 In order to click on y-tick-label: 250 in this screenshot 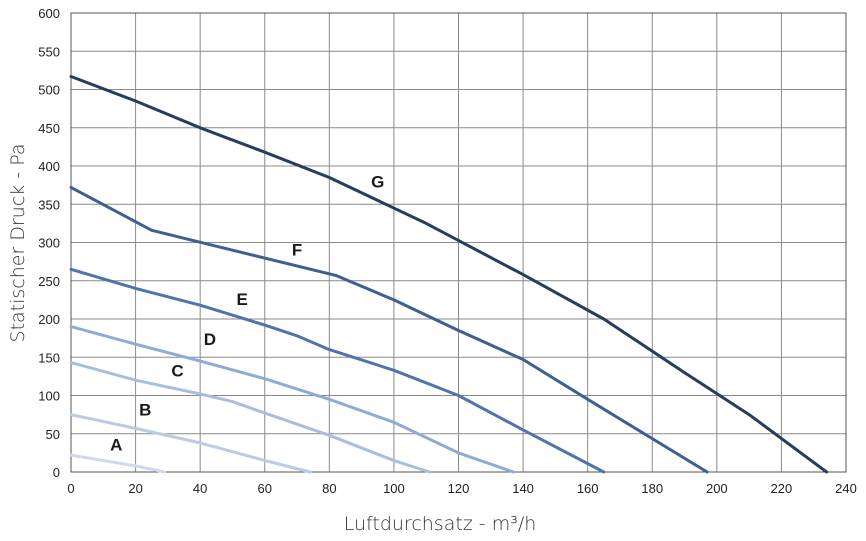, I will do `click(49, 281)`.